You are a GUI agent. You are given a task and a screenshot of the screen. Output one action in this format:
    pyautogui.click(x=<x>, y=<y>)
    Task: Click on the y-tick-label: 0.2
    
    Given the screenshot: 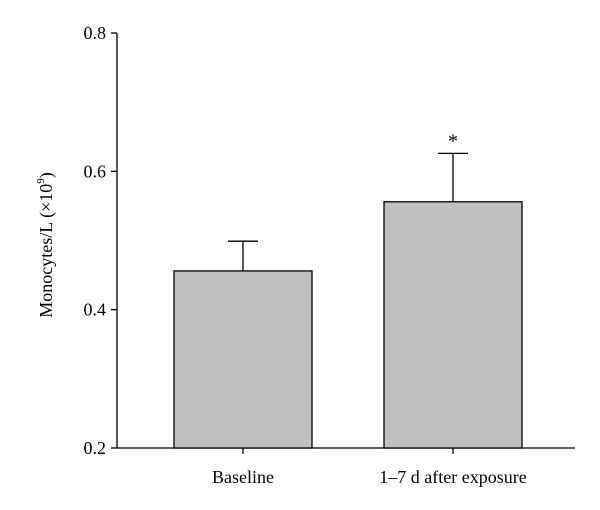 What is the action you would take?
    pyautogui.click(x=95, y=448)
    